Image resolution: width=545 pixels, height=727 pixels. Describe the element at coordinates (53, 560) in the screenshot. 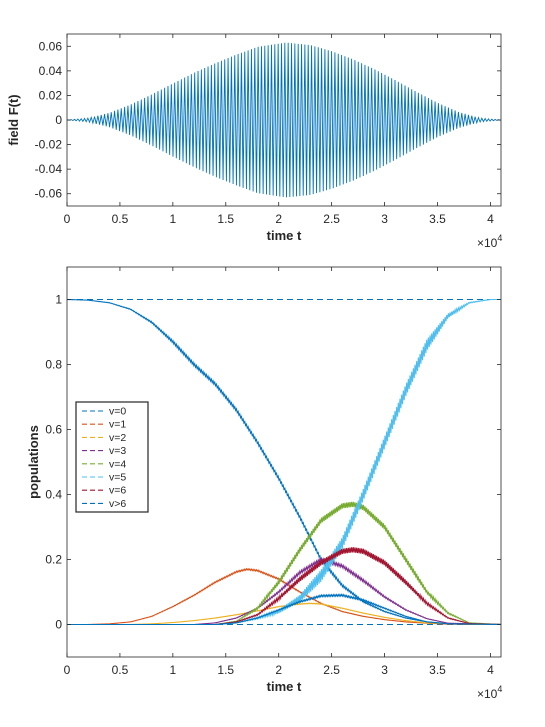

I see `populations-y-tick-label: 0.2` at that location.